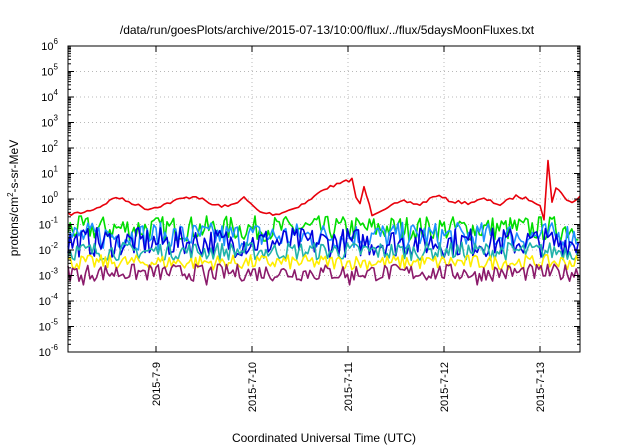  I want to click on y-tick-label: 10¹, so click(49, 173).